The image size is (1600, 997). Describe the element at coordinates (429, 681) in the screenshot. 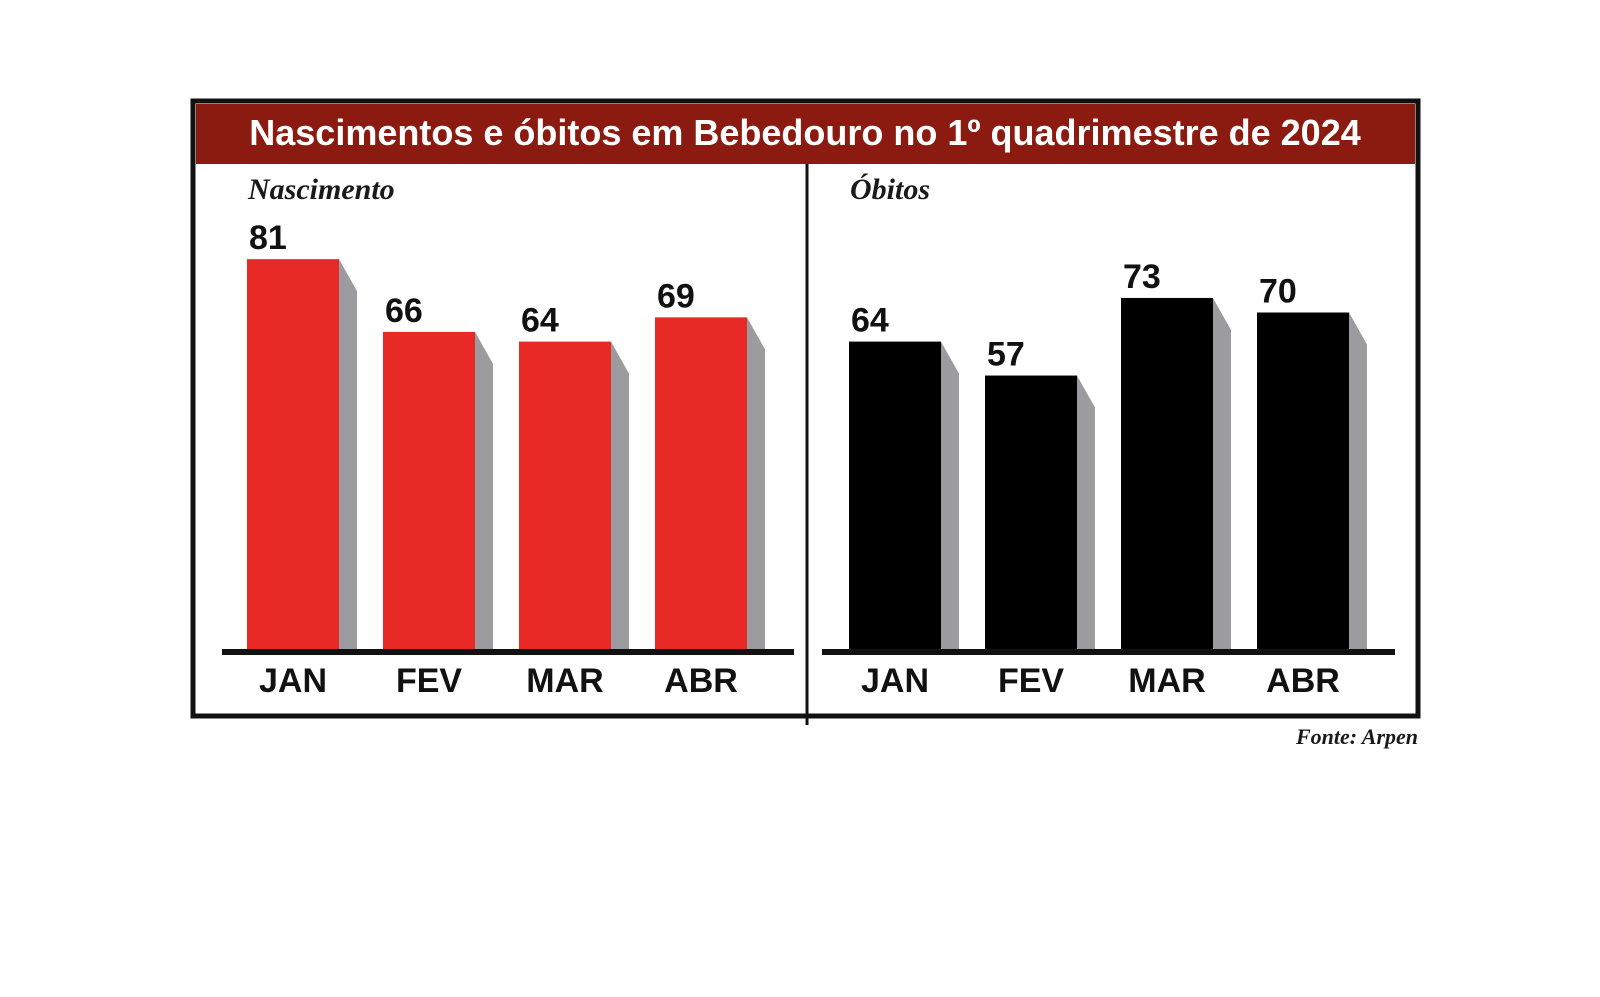

I see `nascimento-category-label-fev: FEV` at that location.